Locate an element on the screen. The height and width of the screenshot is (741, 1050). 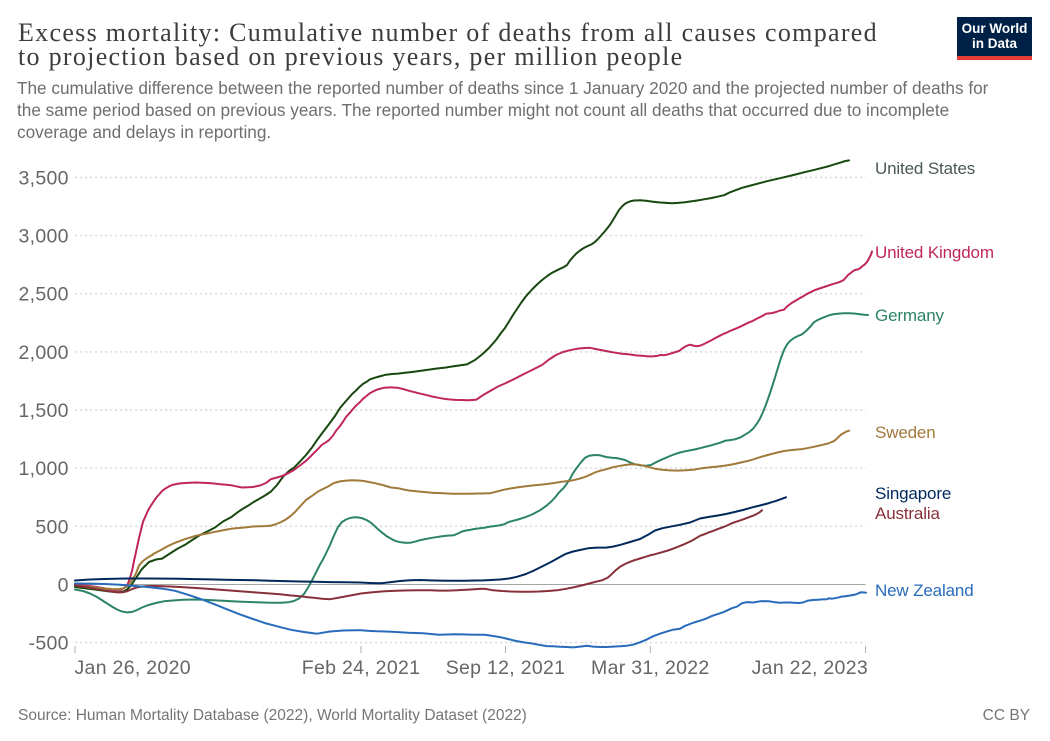
svg-text: 2,500 is located at coordinates (43, 295).